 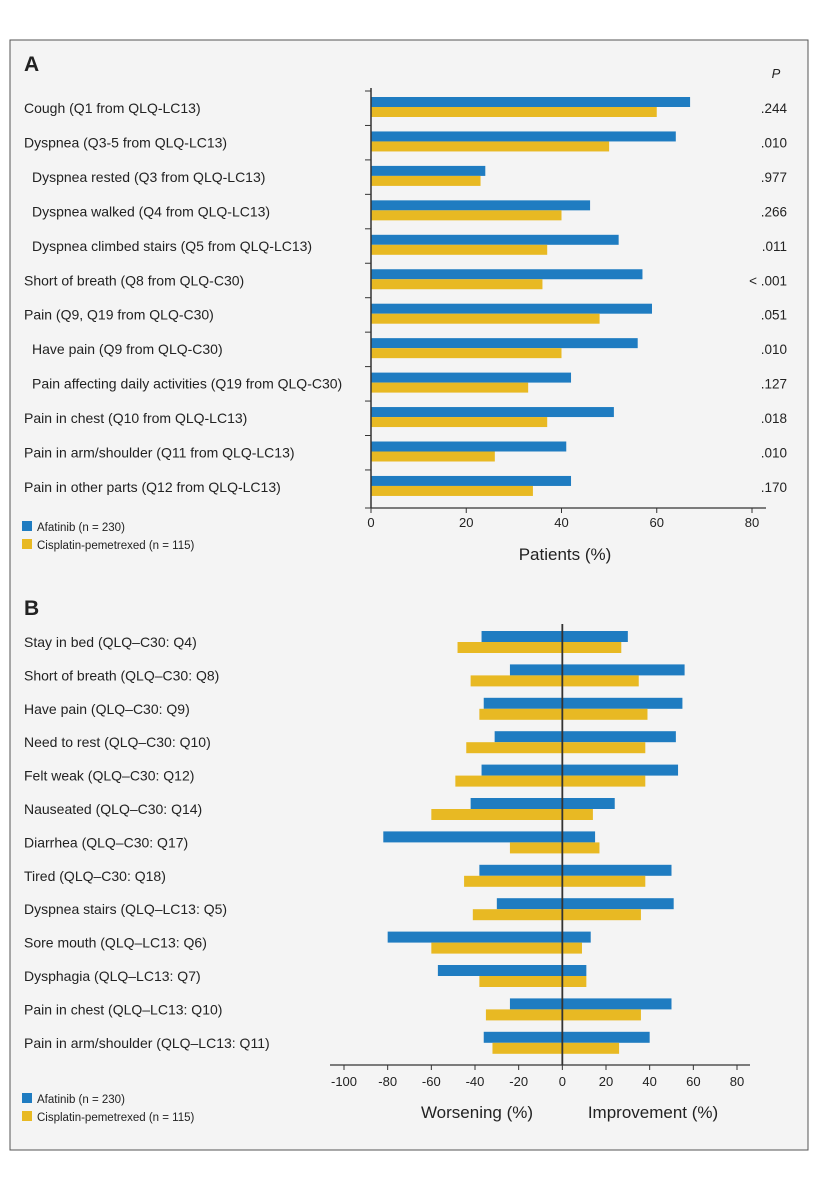 What do you see at coordinates (518, 1081) in the screenshot?
I see `x-tick-label: -20` at bounding box center [518, 1081].